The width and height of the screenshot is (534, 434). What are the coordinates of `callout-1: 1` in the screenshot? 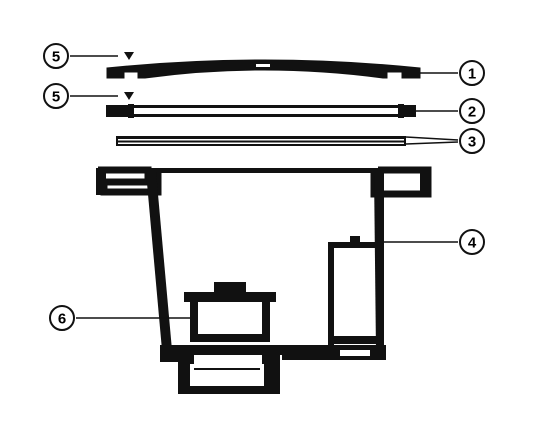 It's located at (472, 73).